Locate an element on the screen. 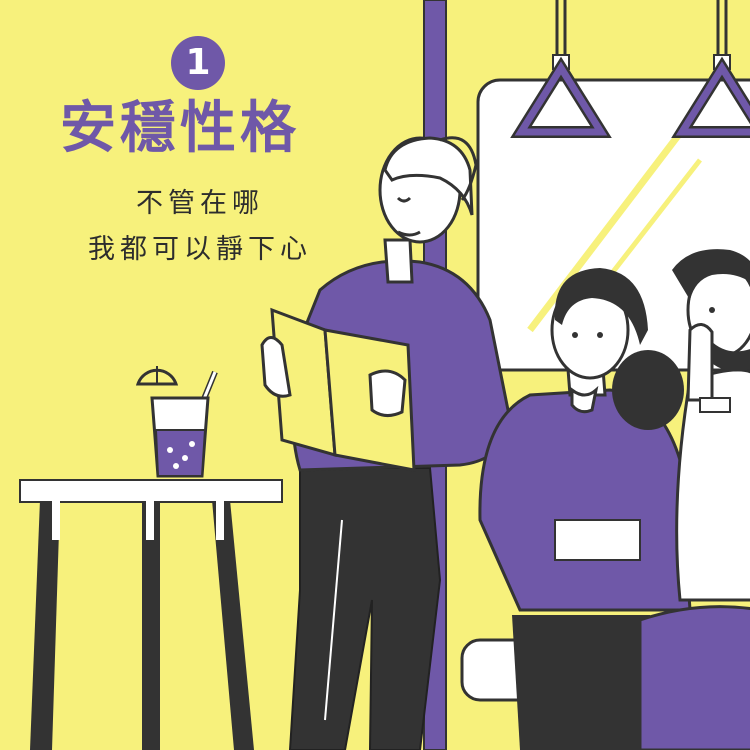  page-title: 安穩性格 is located at coordinates (180, 128).